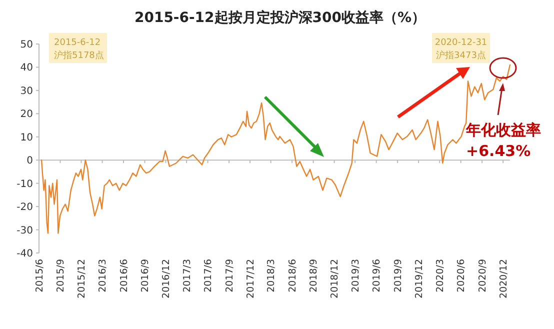 Image resolution: width=554 pixels, height=329 pixels. Describe the element at coordinates (482, 275) in the screenshot. I see `x-tick-label: 2020/9` at that location.